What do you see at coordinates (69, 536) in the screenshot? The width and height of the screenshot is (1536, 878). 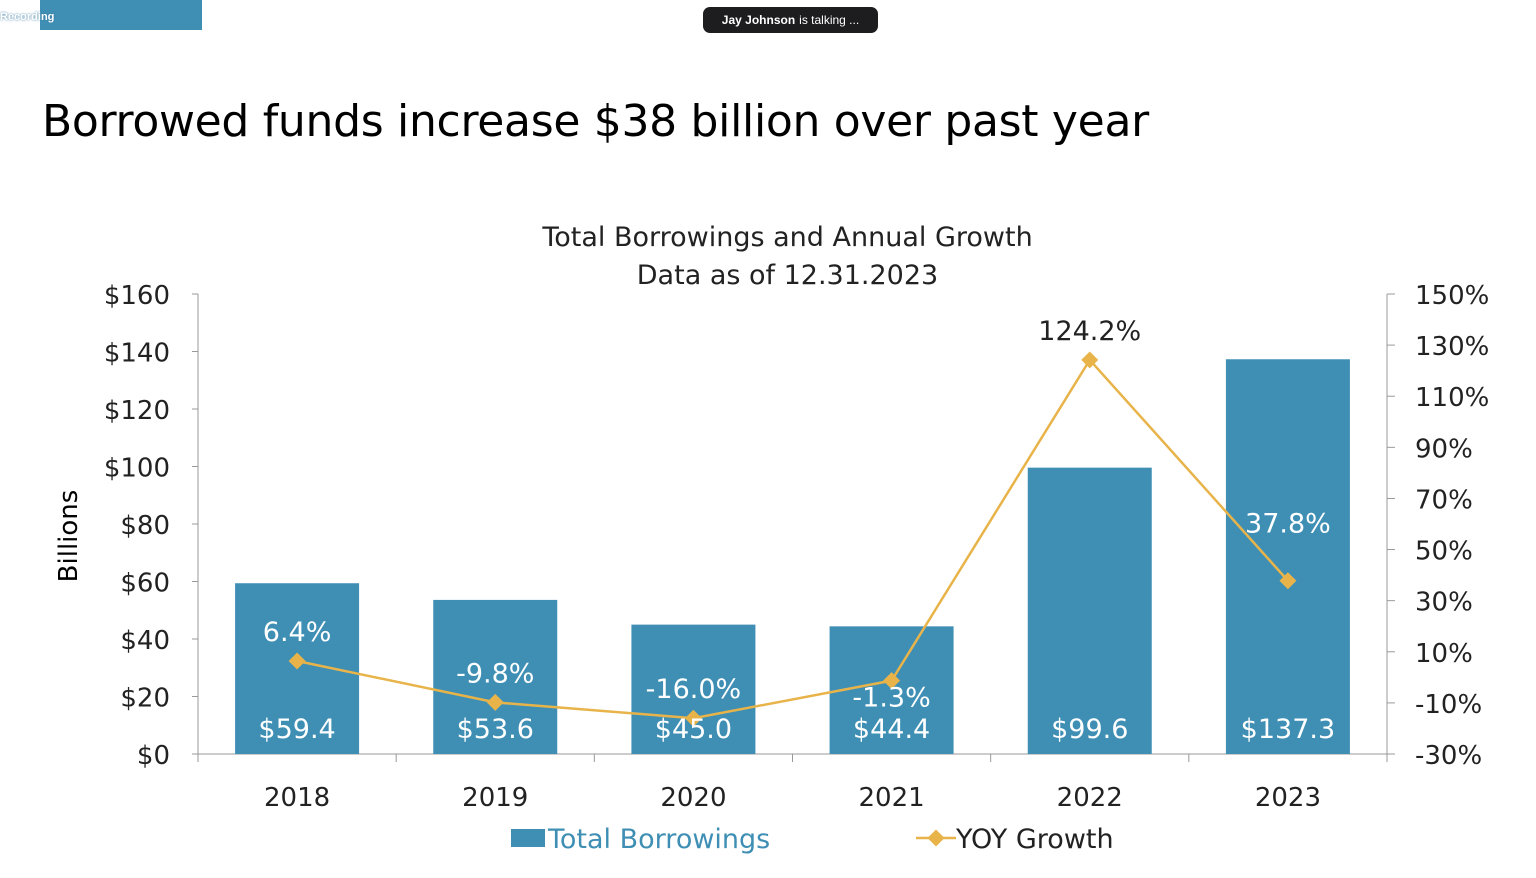 I see `y-axis-label: Billions` at bounding box center [69, 536].